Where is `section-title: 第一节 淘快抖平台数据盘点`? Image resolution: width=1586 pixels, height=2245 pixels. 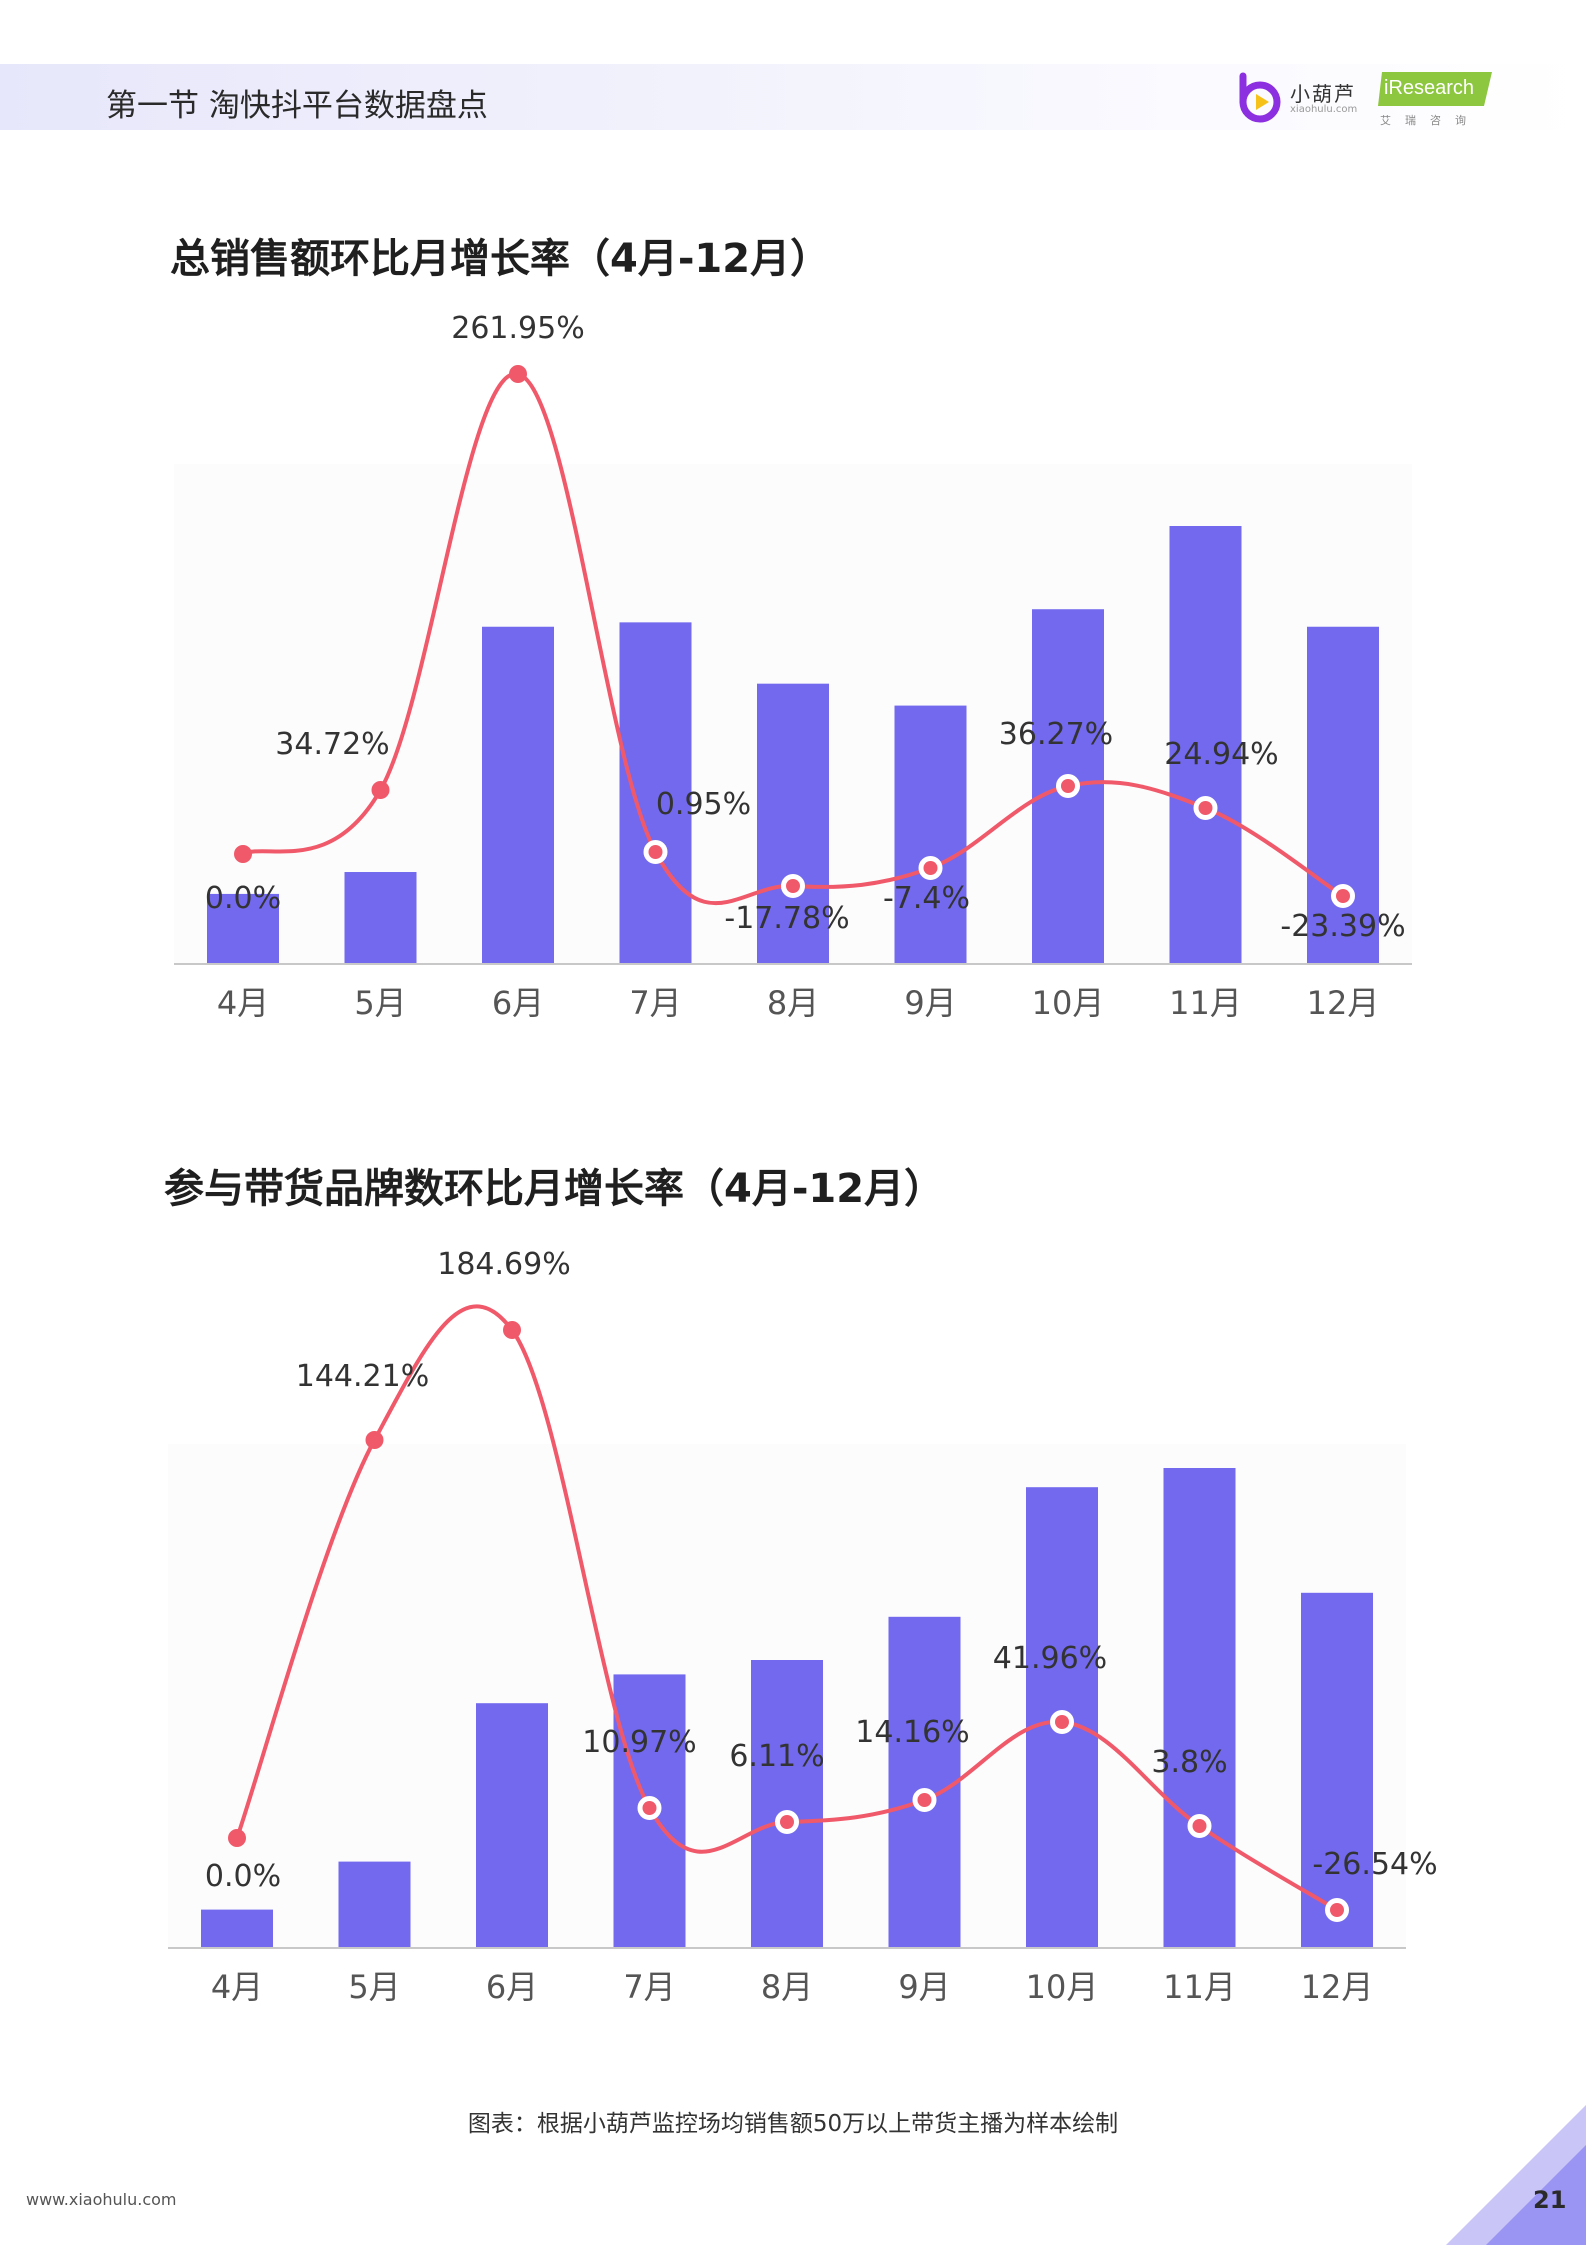
section-title: 第一节 淘快抖平台数据盘点 is located at coordinates (297, 106).